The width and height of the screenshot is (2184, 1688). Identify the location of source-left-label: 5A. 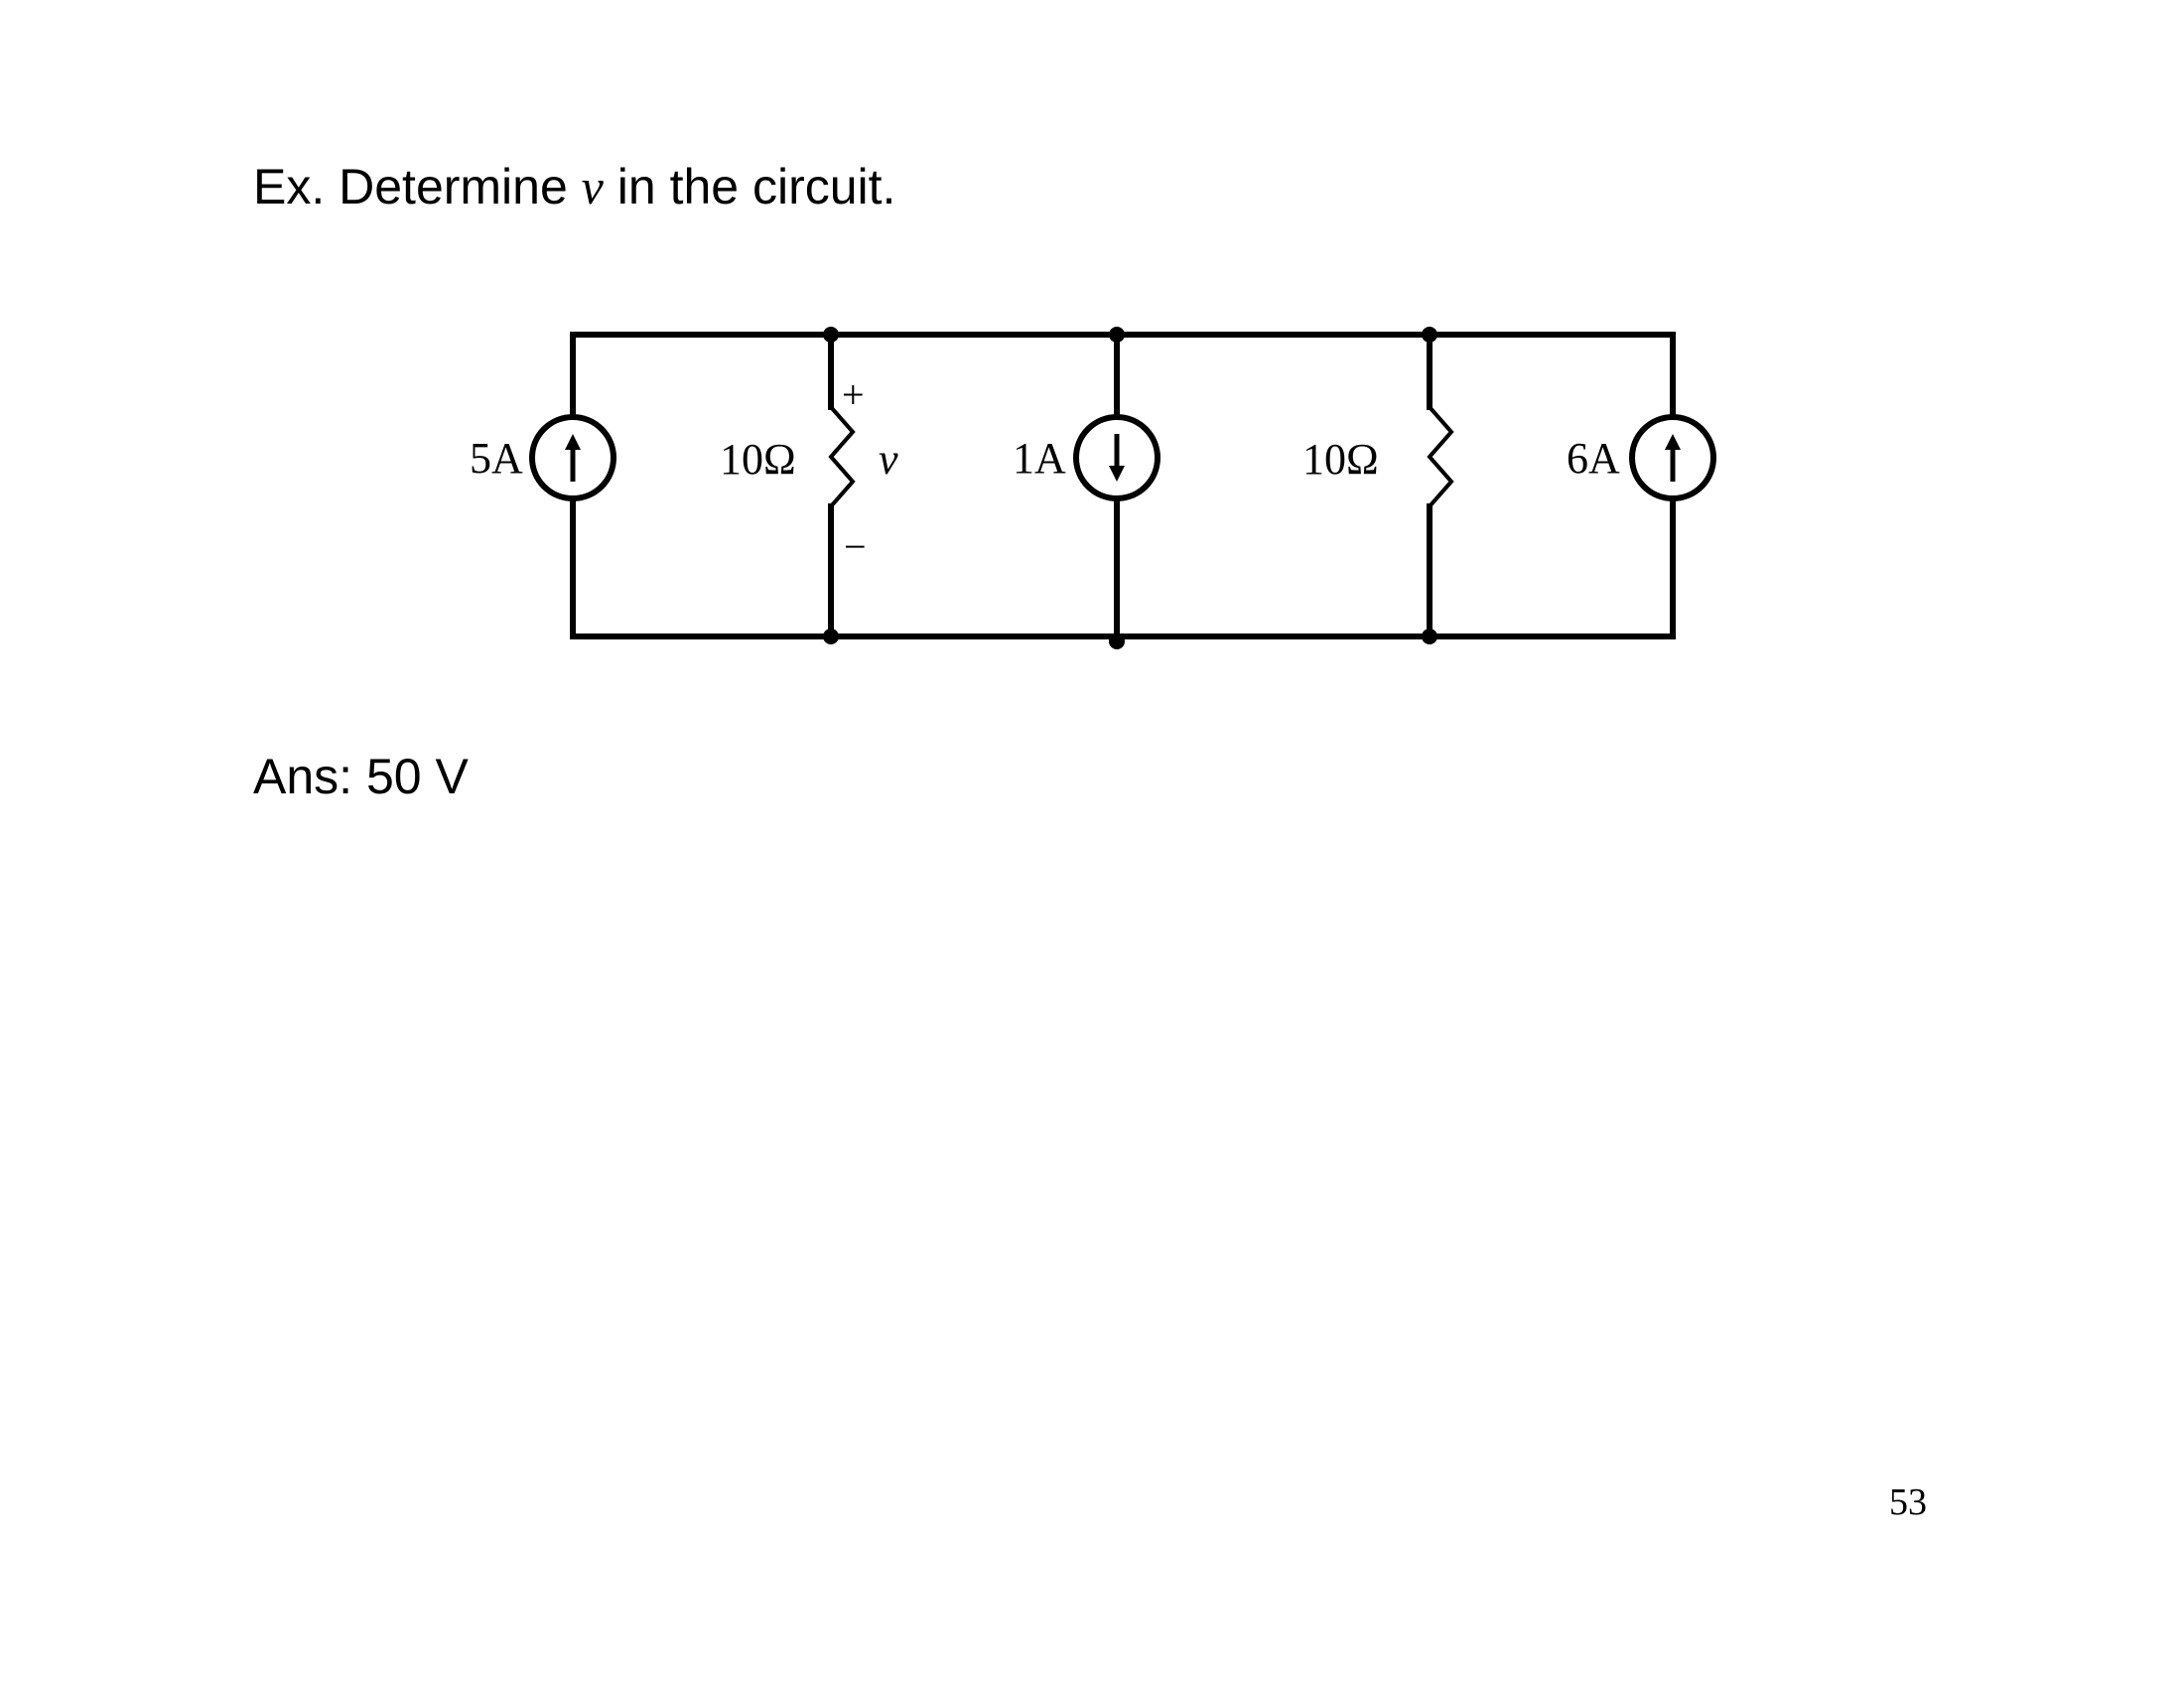
(496, 458).